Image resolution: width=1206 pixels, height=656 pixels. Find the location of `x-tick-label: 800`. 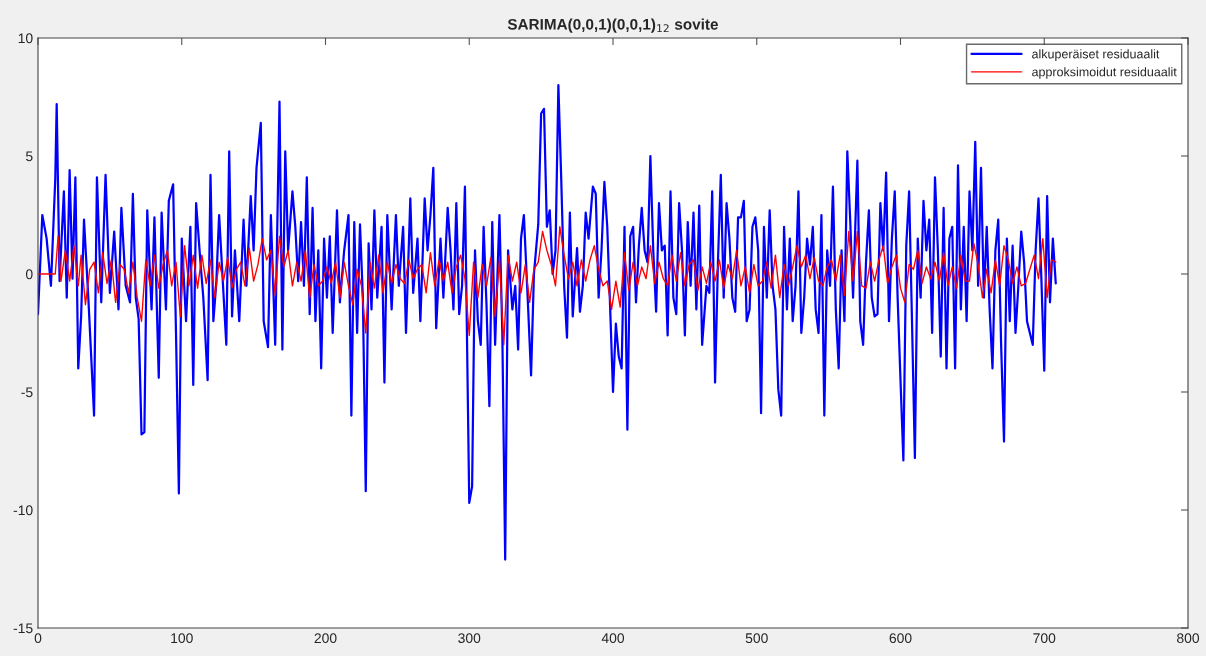

x-tick-label: 800 is located at coordinates (1188, 638).